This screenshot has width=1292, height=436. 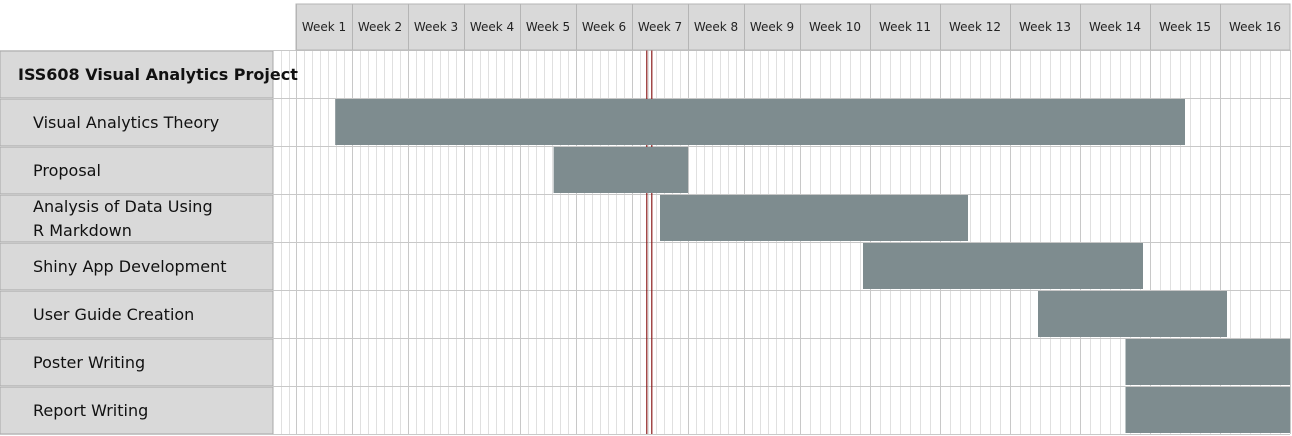 I want to click on week-tick-label: Week 13, so click(x=1045, y=27).